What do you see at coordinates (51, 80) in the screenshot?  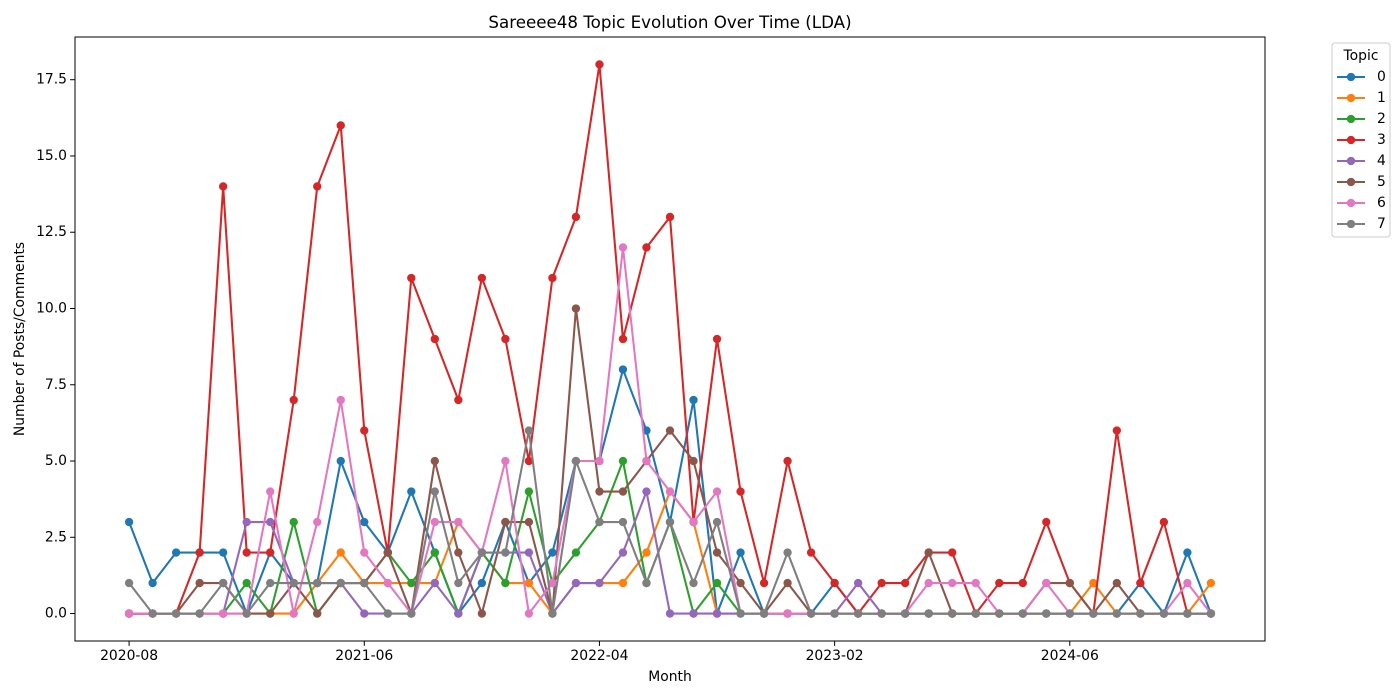 I see `y-tick-label: 17.5` at bounding box center [51, 80].